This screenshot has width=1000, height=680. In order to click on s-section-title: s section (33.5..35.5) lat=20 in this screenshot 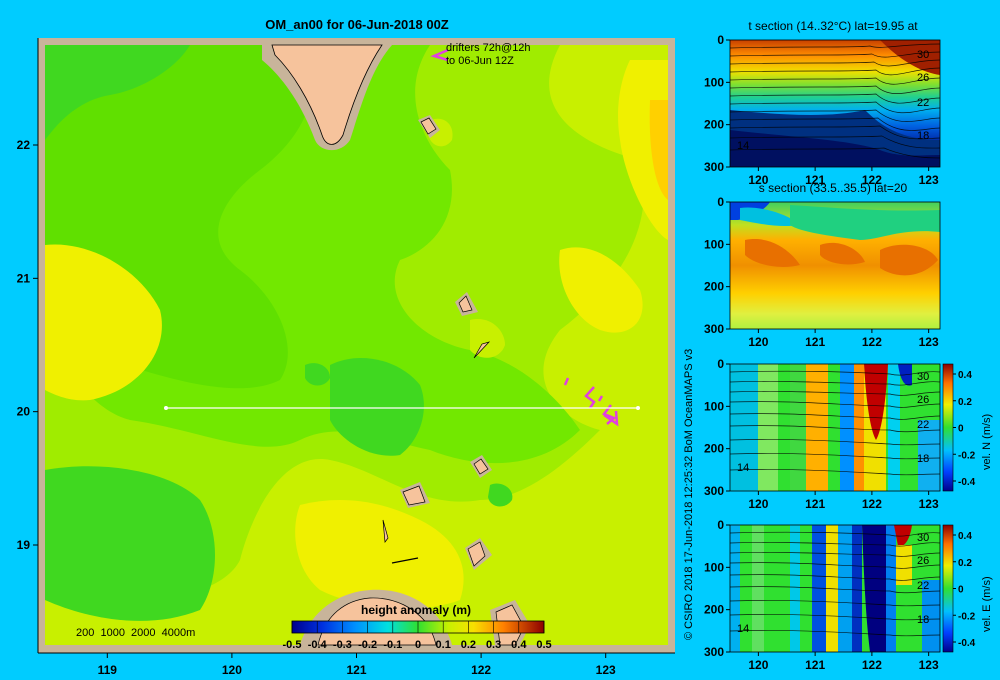, I will do `click(833, 188)`.